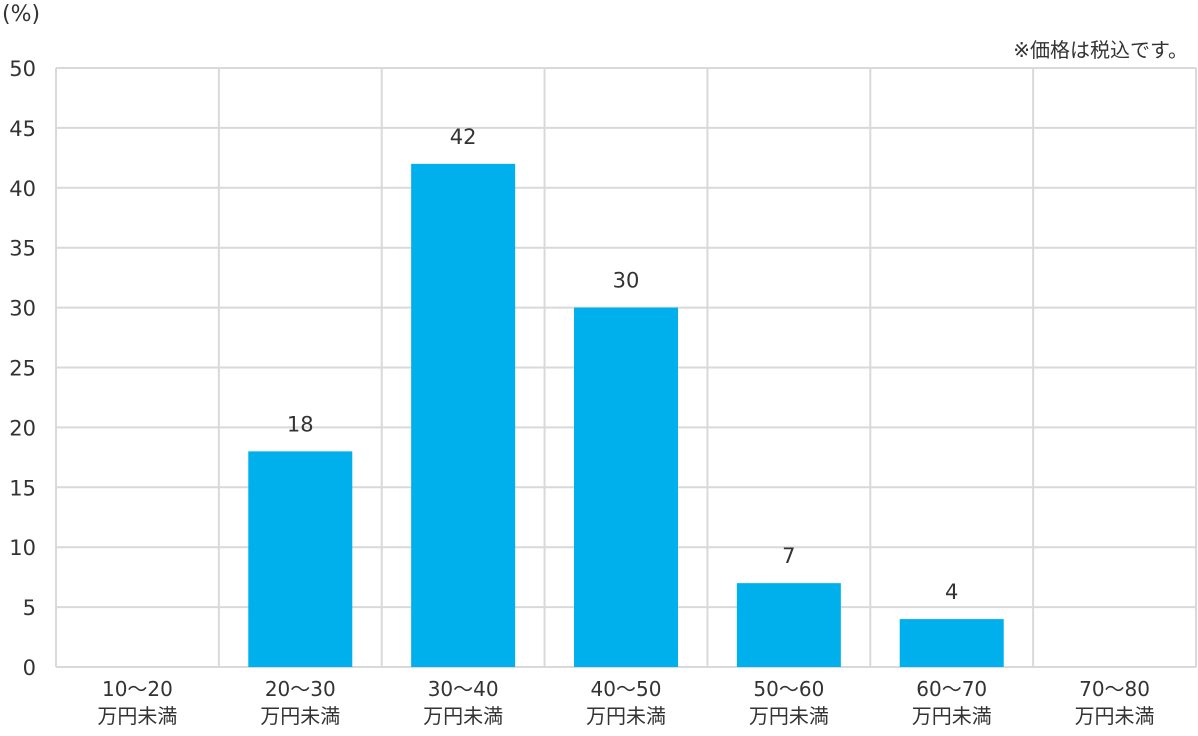  I want to click on x-tick-label: 40～50, so click(626, 689).